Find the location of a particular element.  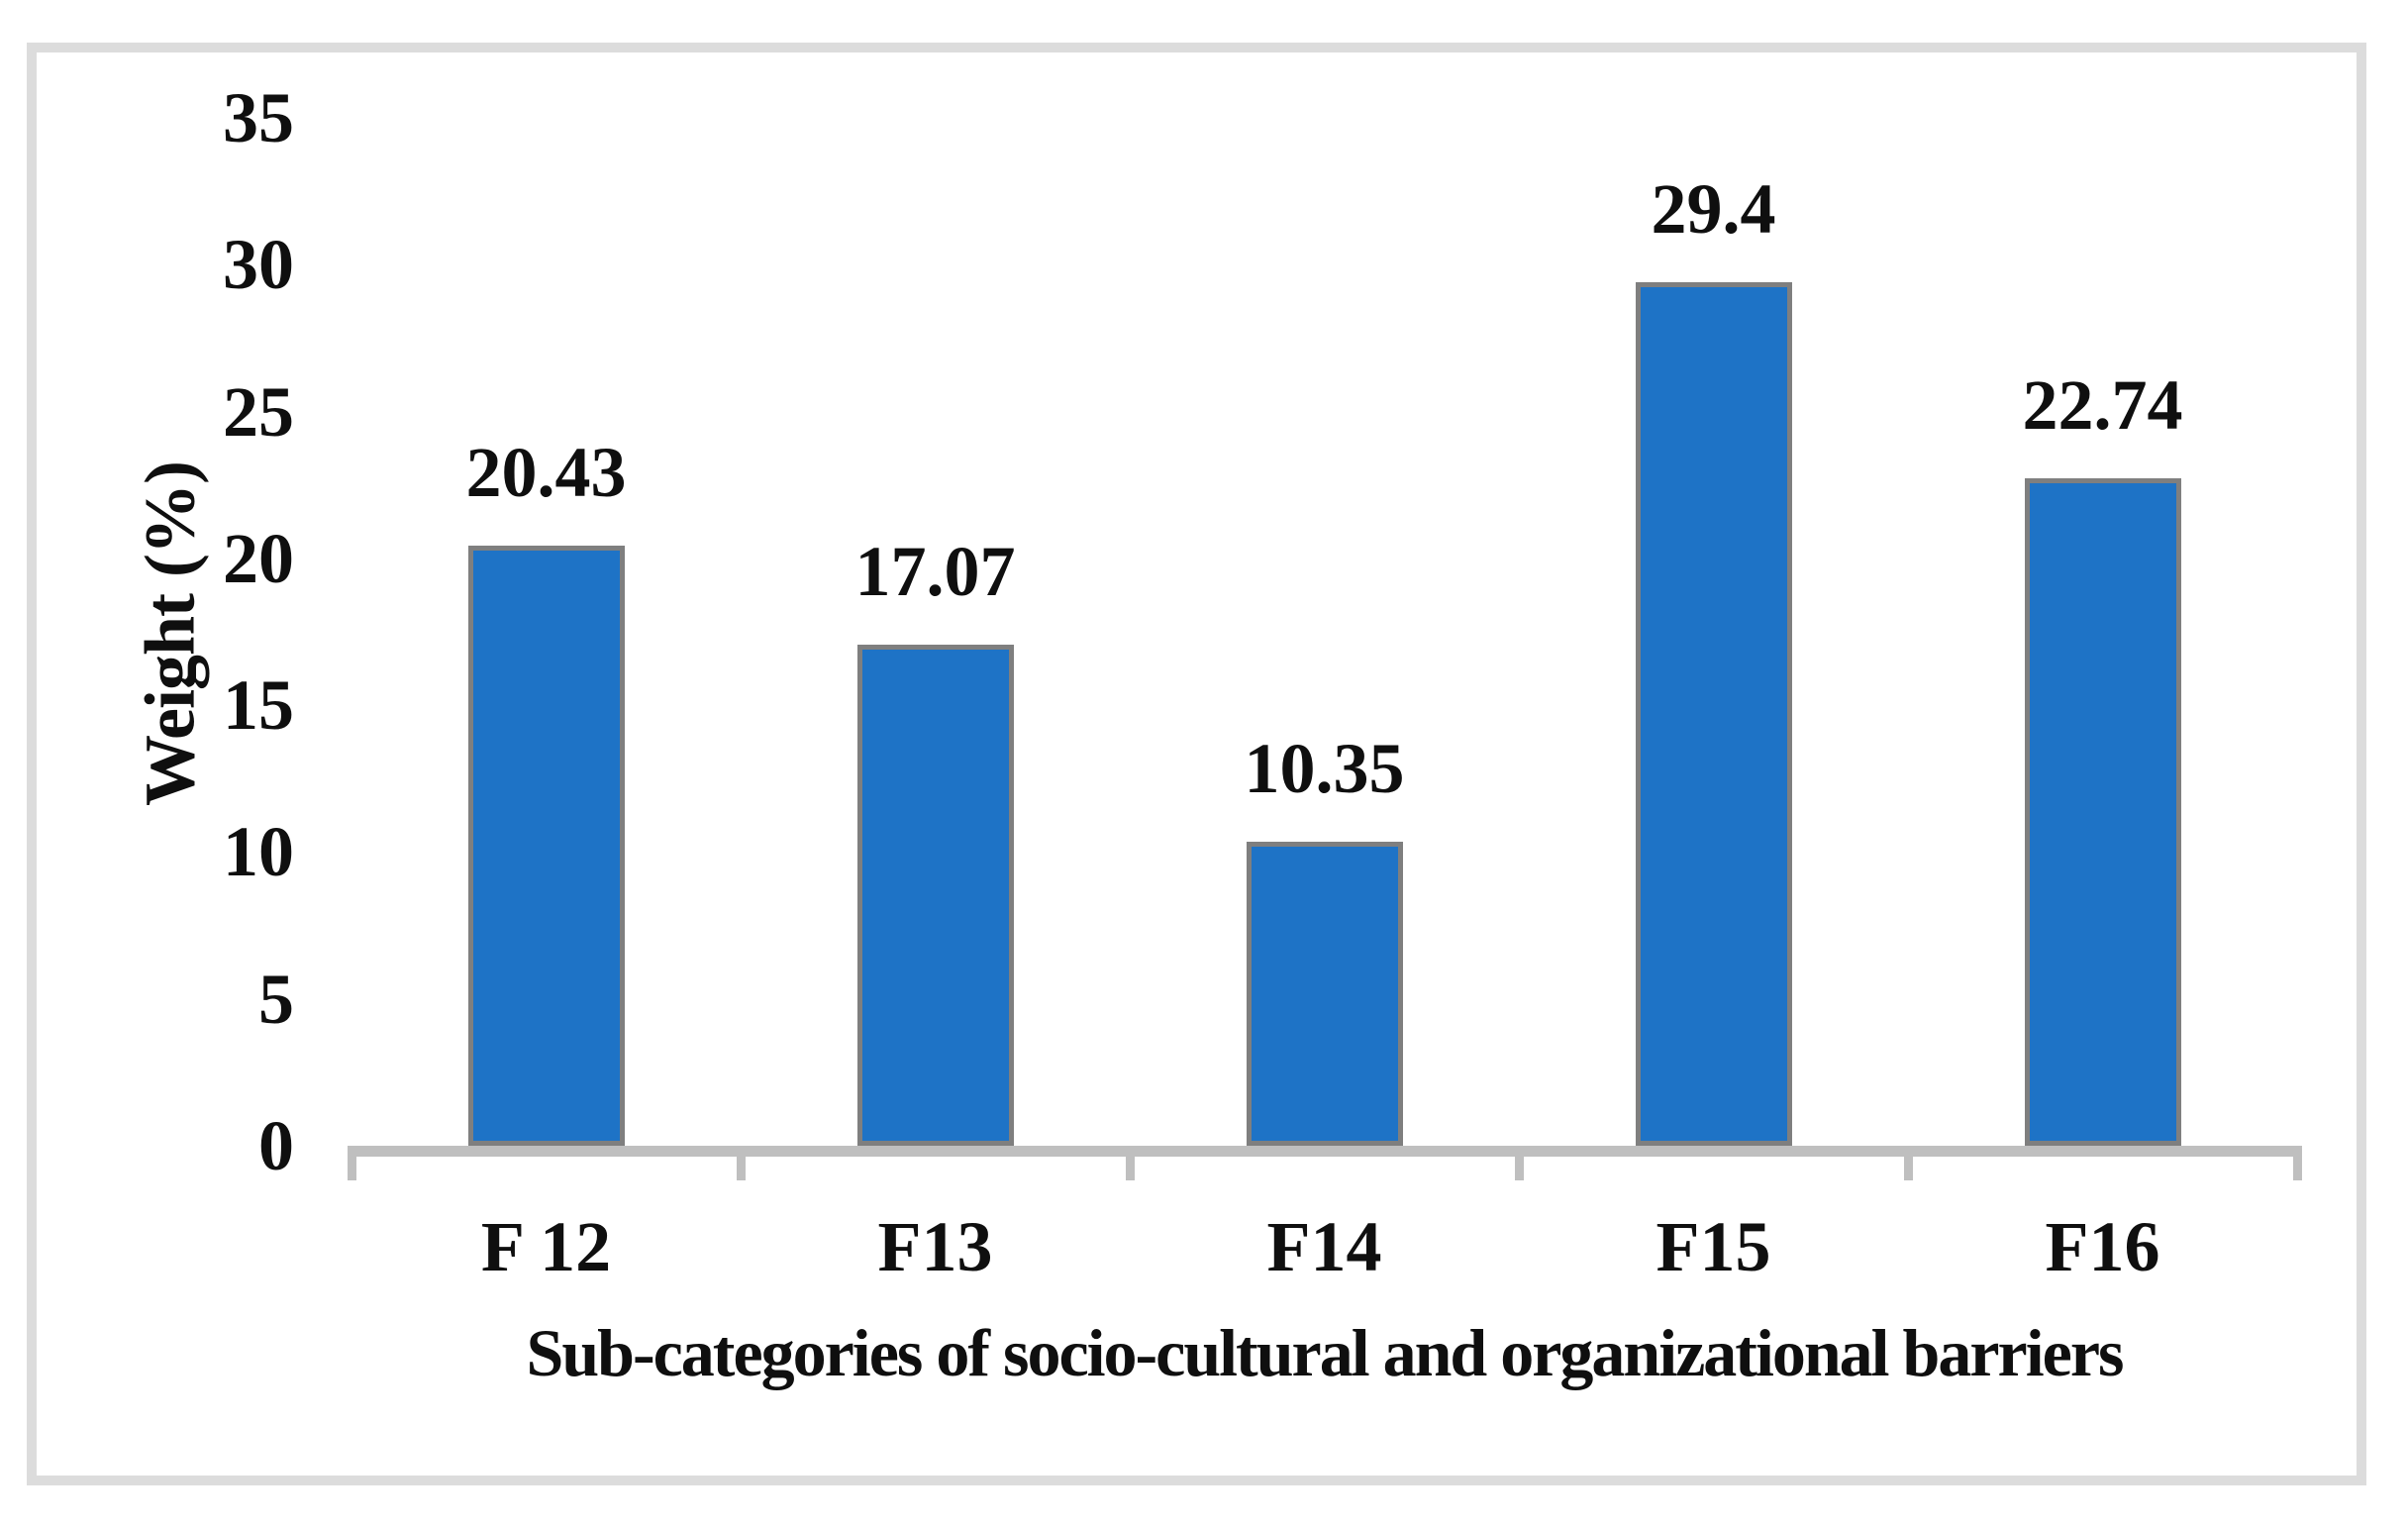

bar-slot: 22.74 is located at coordinates (2103, 573).